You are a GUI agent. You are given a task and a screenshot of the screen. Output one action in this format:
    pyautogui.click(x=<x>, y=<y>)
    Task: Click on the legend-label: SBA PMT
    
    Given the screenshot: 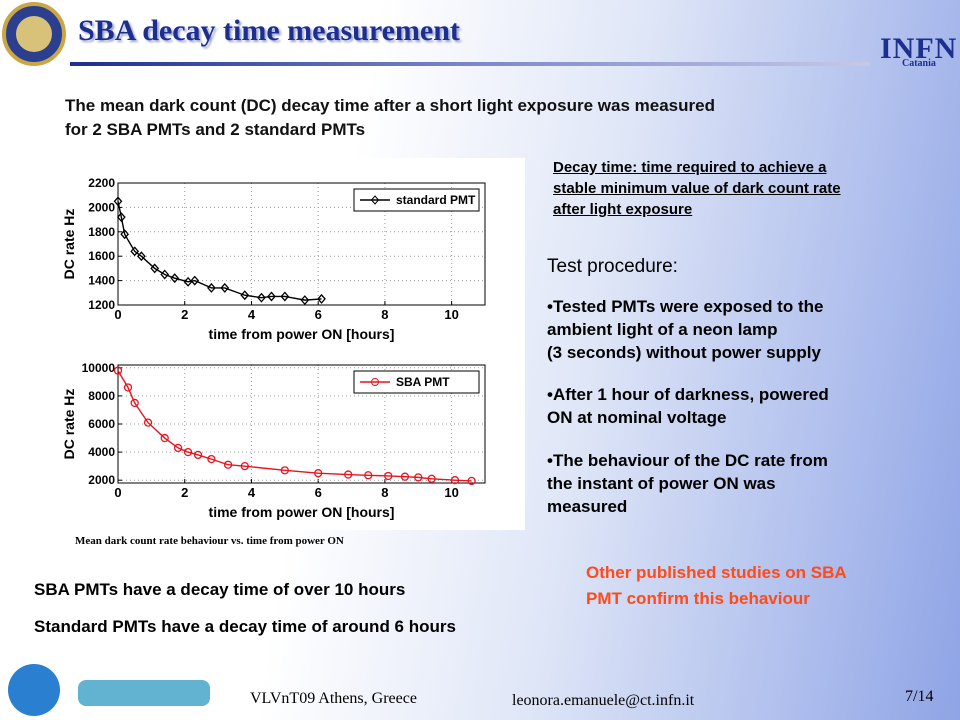 What is the action you would take?
    pyautogui.click(x=423, y=382)
    